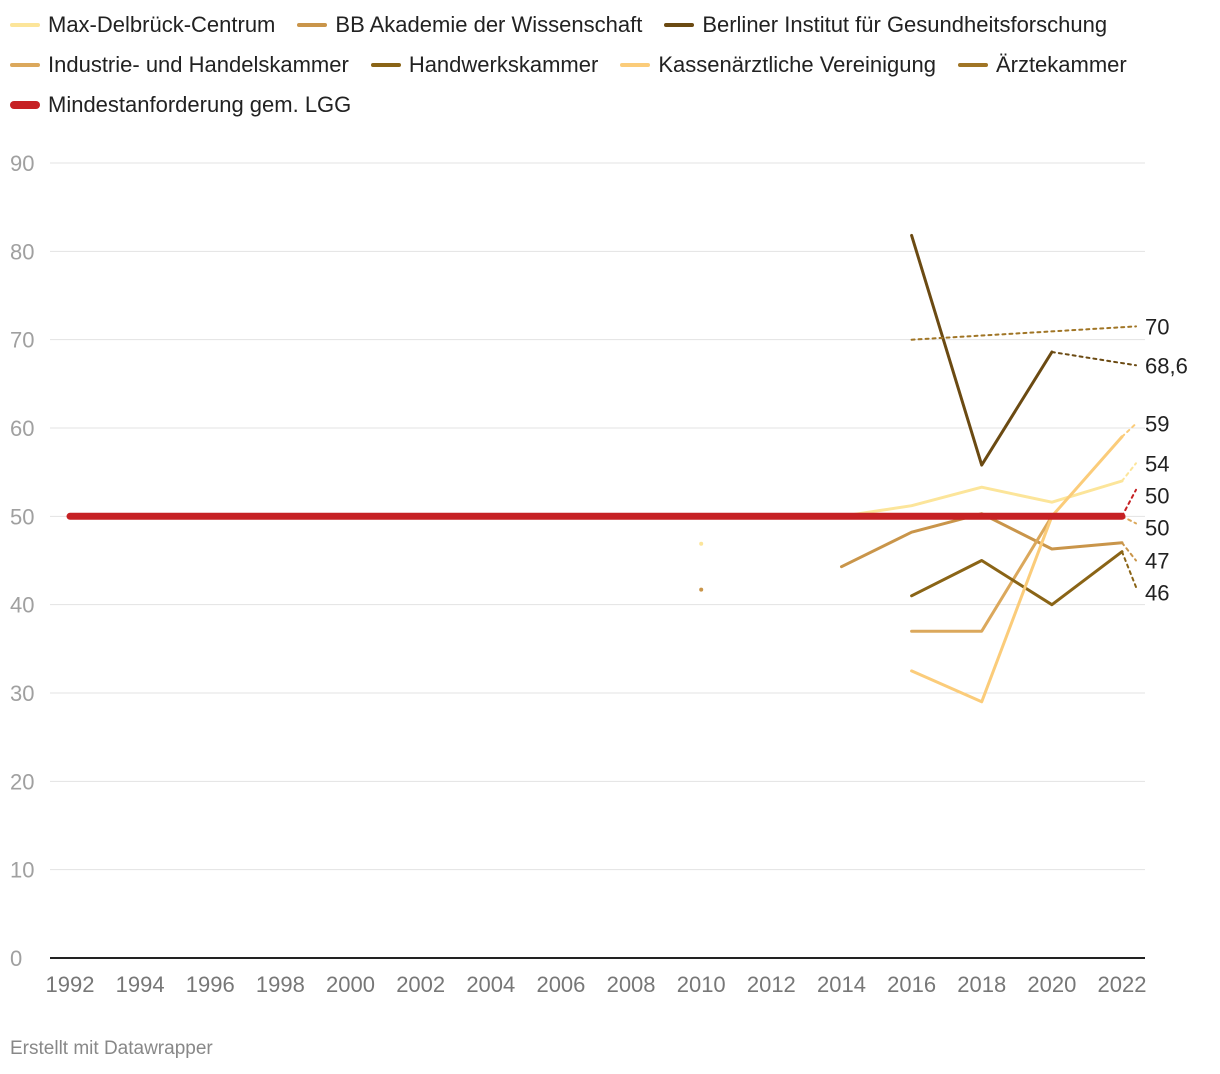 This screenshot has width=1220, height=1074. Describe the element at coordinates (982, 350) in the screenshot. I see `series-2-line` at that location.